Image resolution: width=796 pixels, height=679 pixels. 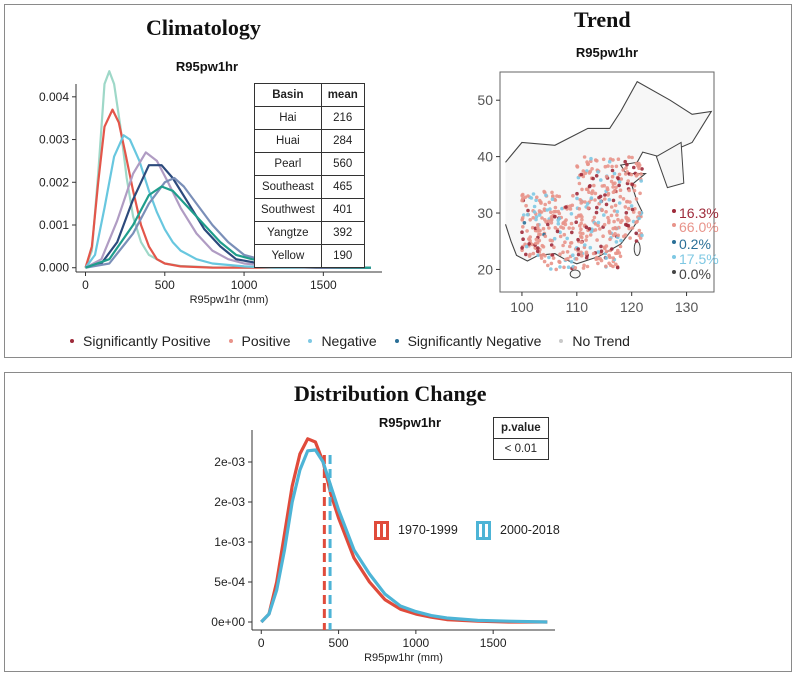 I want to click on x-axis-label: R95pw1hr (mm), so click(x=229, y=300).